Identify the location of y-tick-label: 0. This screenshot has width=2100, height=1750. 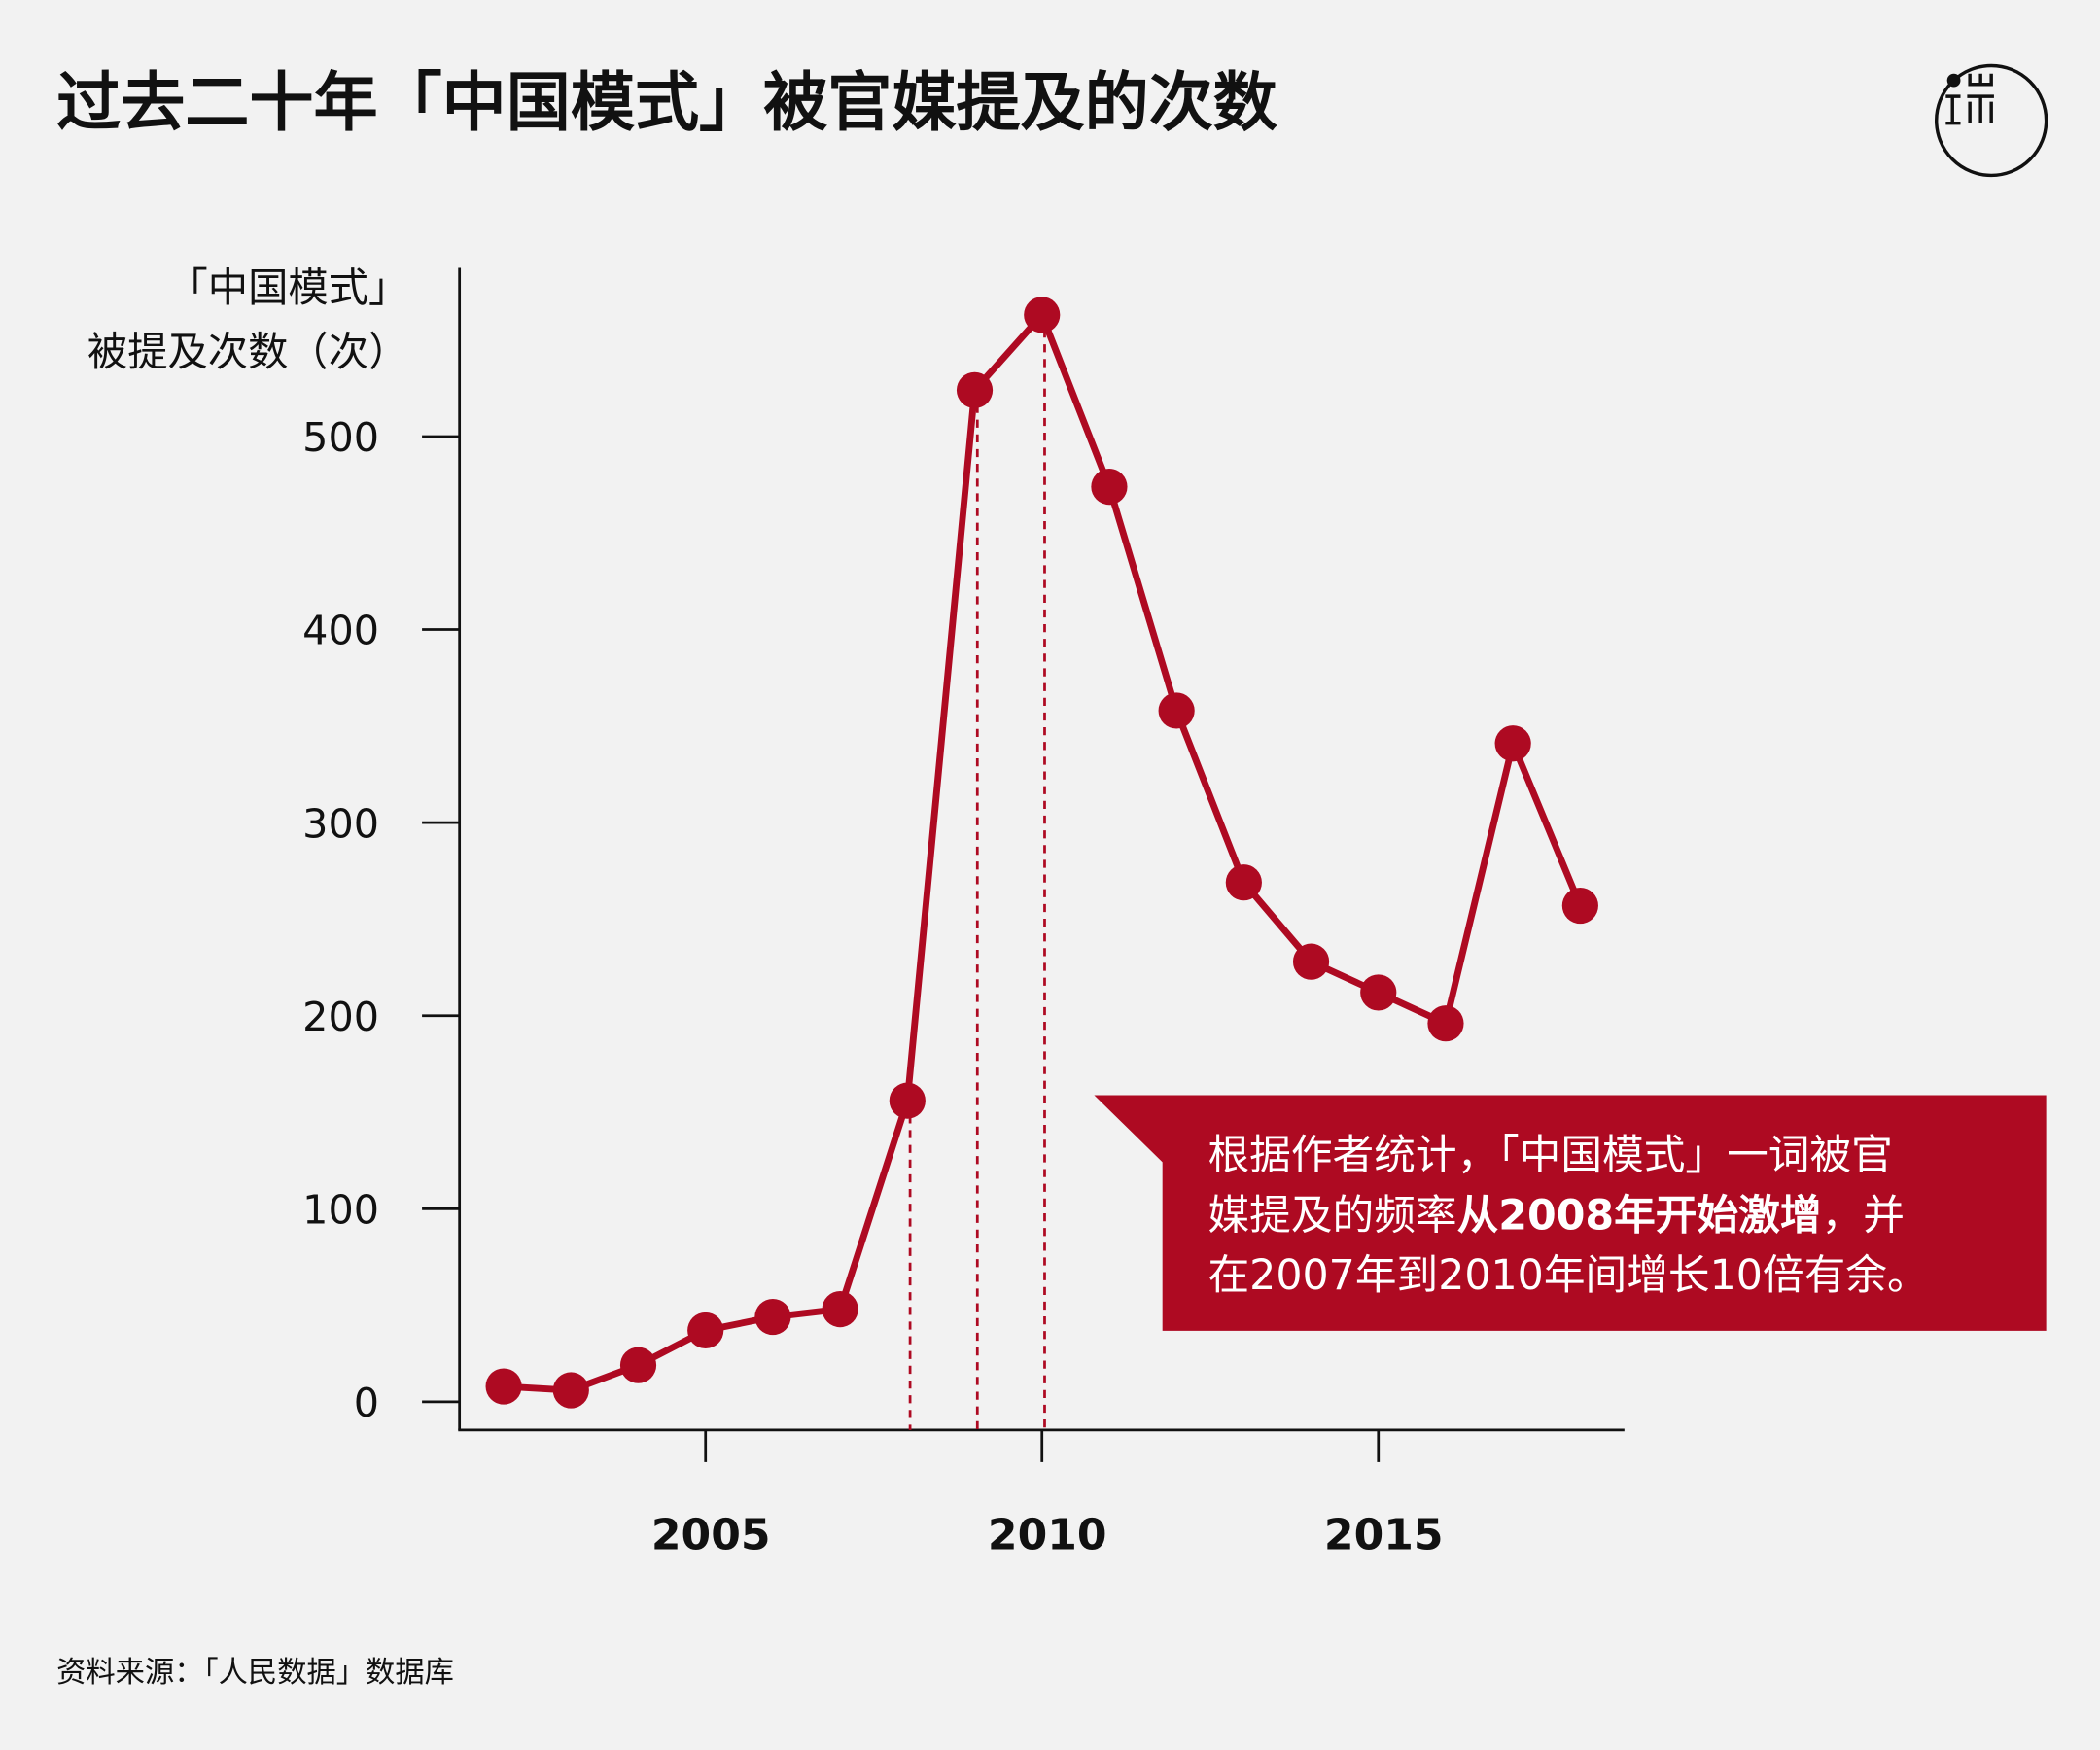
(366, 1403).